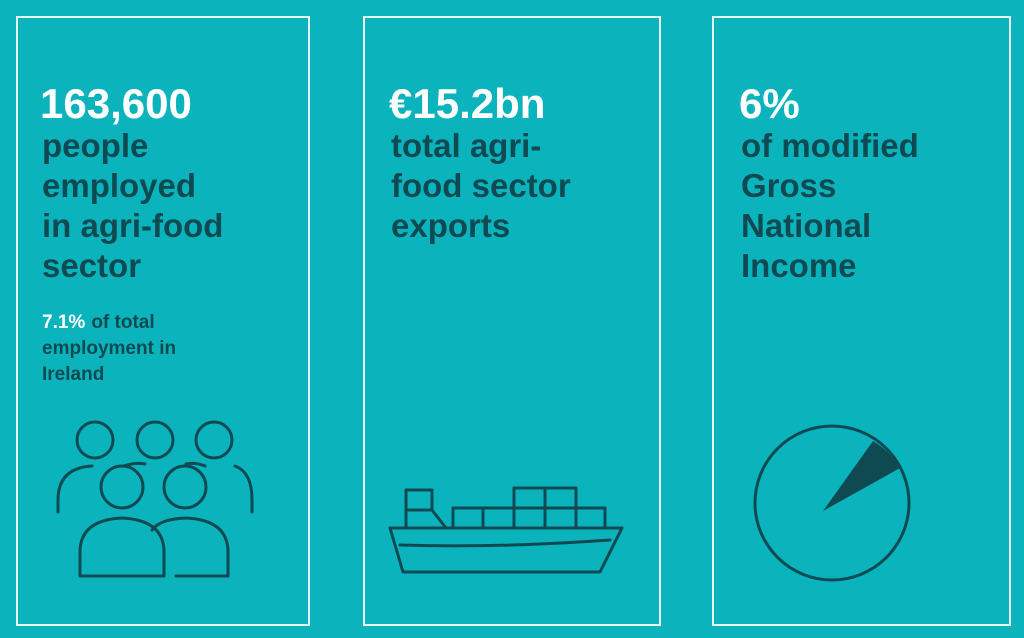 This screenshot has width=1024, height=638. What do you see at coordinates (506, 530) in the screenshot?
I see `ship-icon` at bounding box center [506, 530].